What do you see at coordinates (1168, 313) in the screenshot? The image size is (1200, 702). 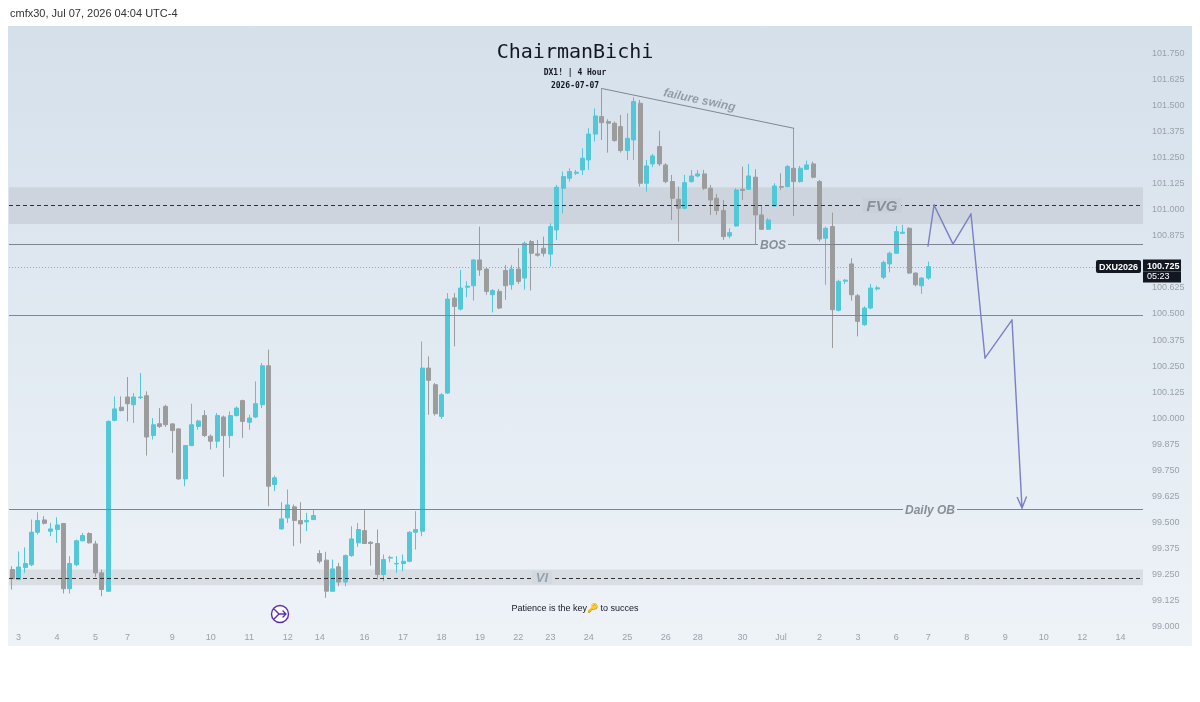 I see `y-tick-label: 100.500` at bounding box center [1168, 313].